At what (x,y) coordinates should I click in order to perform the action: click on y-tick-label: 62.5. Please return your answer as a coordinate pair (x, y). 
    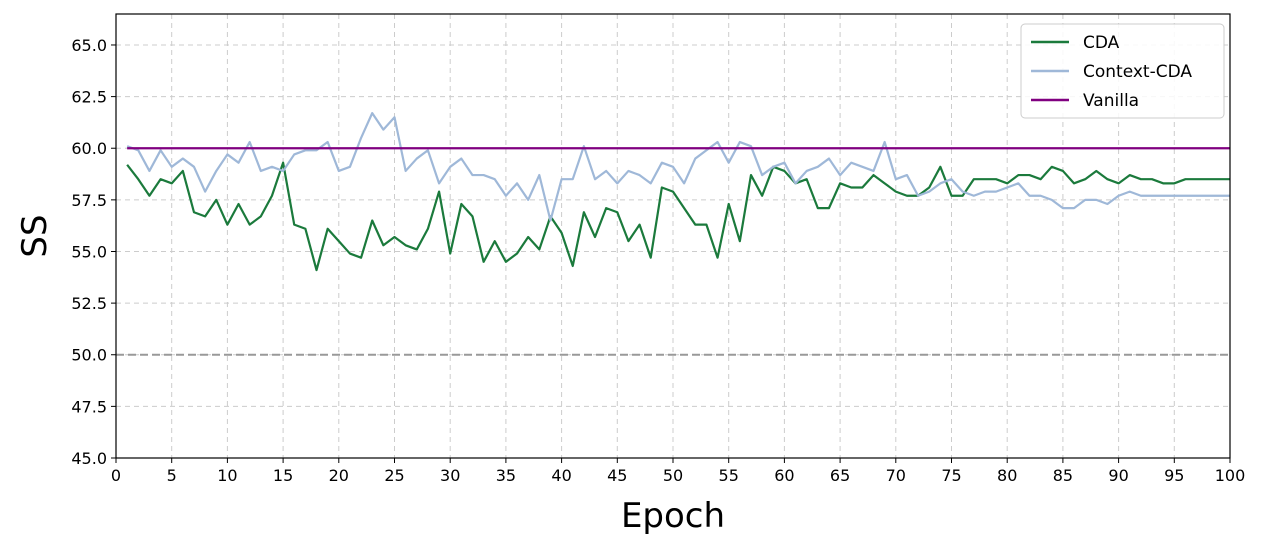
    Looking at the image, I should click on (89, 97).